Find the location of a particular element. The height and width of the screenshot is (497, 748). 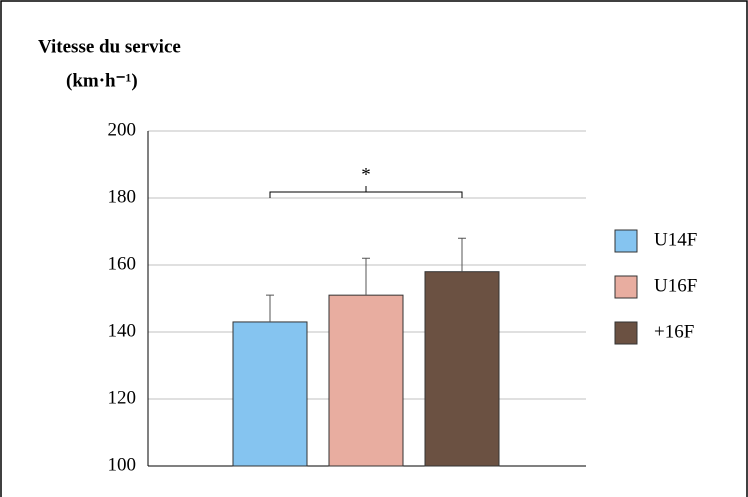

legend-label: U16F is located at coordinates (675, 285).